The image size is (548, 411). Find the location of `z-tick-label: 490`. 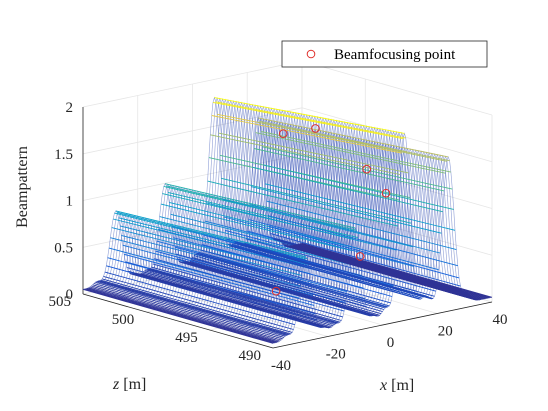

z-tick-label: 490 is located at coordinates (250, 356).